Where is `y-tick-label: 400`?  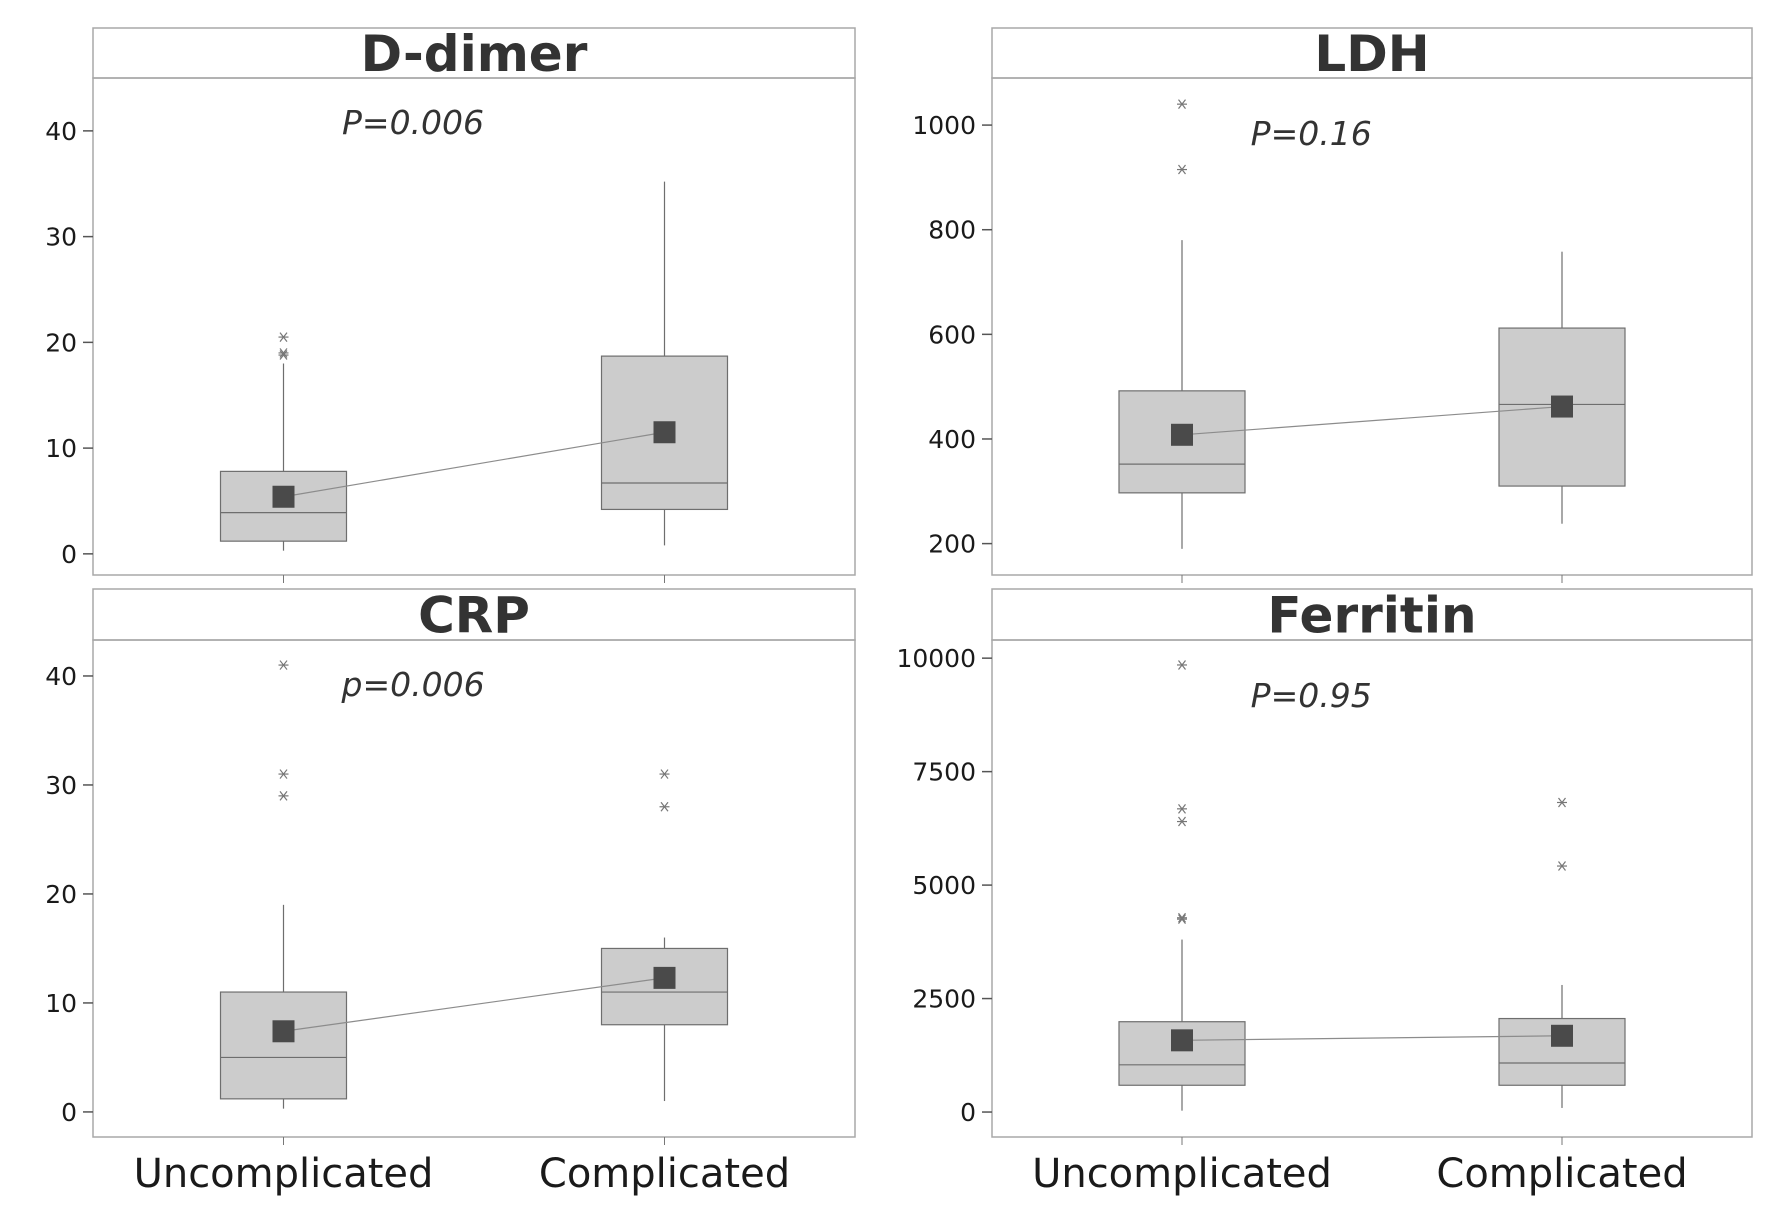 y-tick-label: 400 is located at coordinates (952, 439).